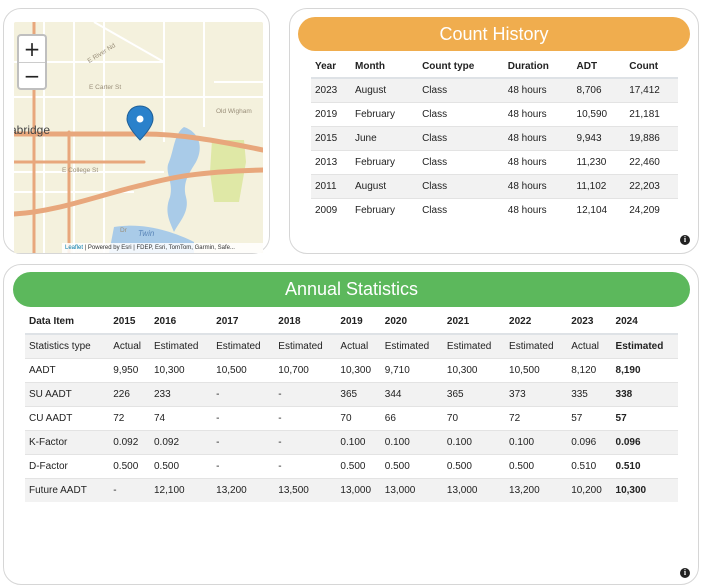  What do you see at coordinates (67, 322) in the screenshot?
I see `column-header: Data Item` at bounding box center [67, 322].